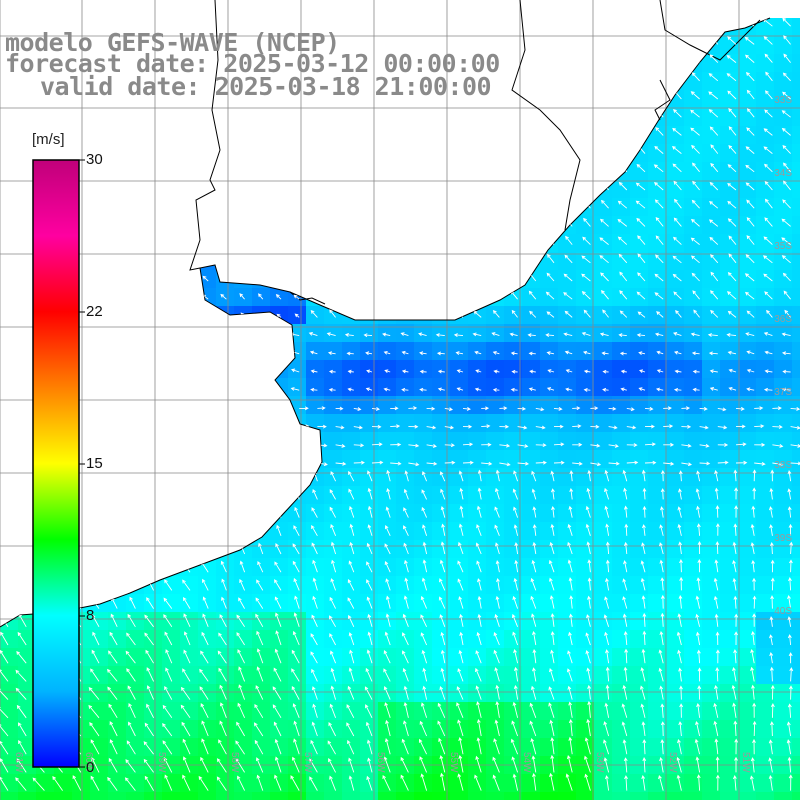 The height and width of the screenshot is (800, 800). What do you see at coordinates (18, 762) in the screenshot?
I see `longitude-label: 61W` at bounding box center [18, 762].